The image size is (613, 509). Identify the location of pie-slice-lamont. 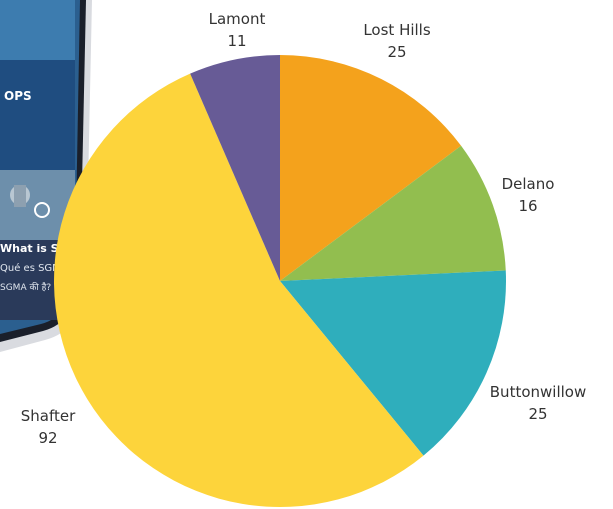
(235, 168).